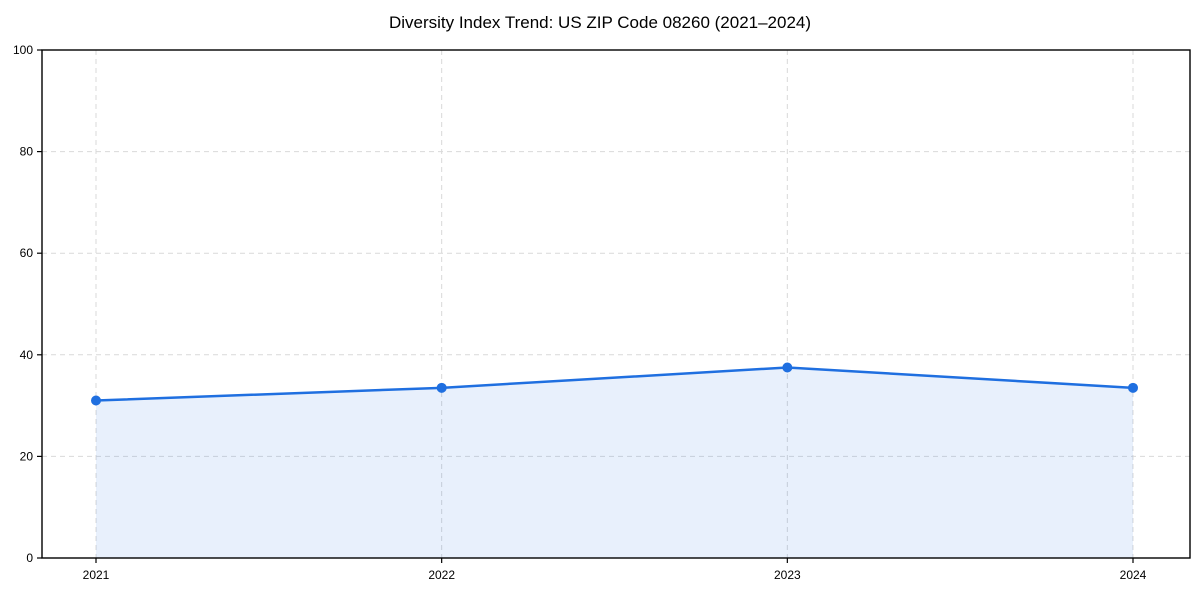  I want to click on x-tick-label: 2024, so click(1133, 575).